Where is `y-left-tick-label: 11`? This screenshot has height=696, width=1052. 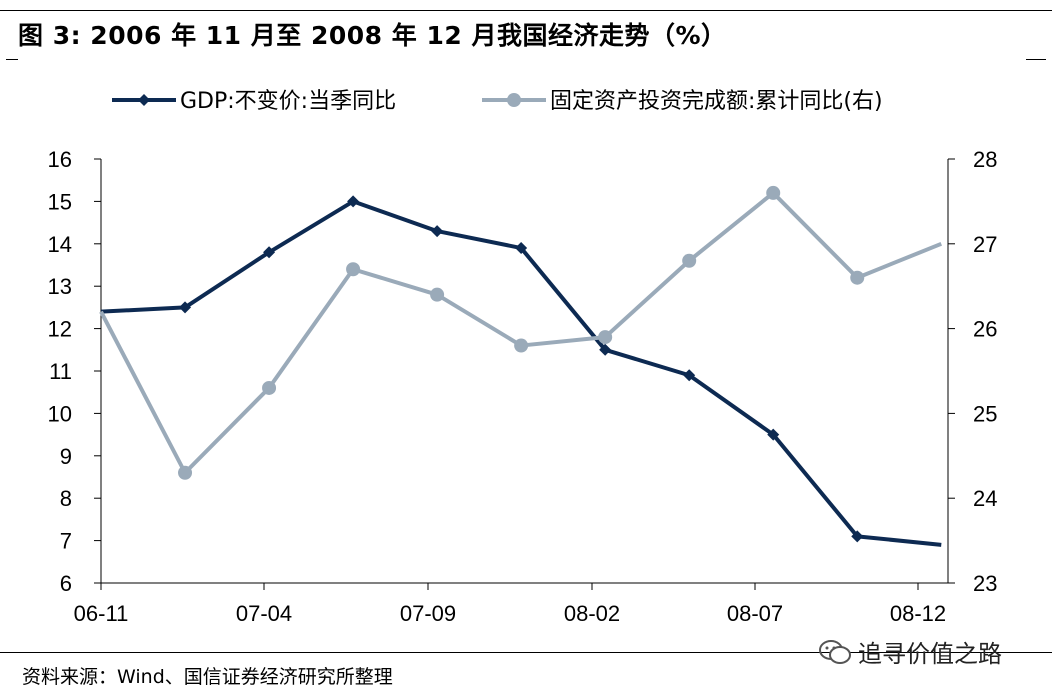
y-left-tick-label: 11 is located at coordinates (60, 371).